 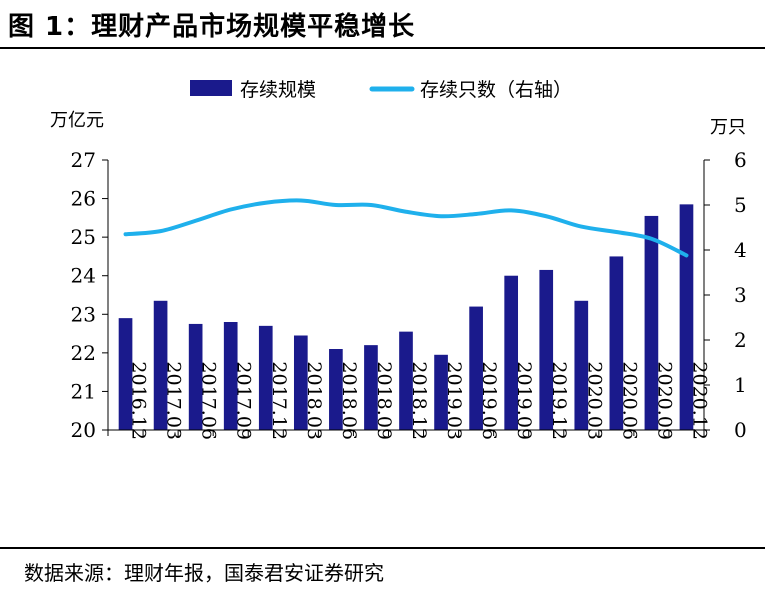 What do you see at coordinates (244, 400) in the screenshot?
I see `x-tick-label: 2017.09` at bounding box center [244, 400].